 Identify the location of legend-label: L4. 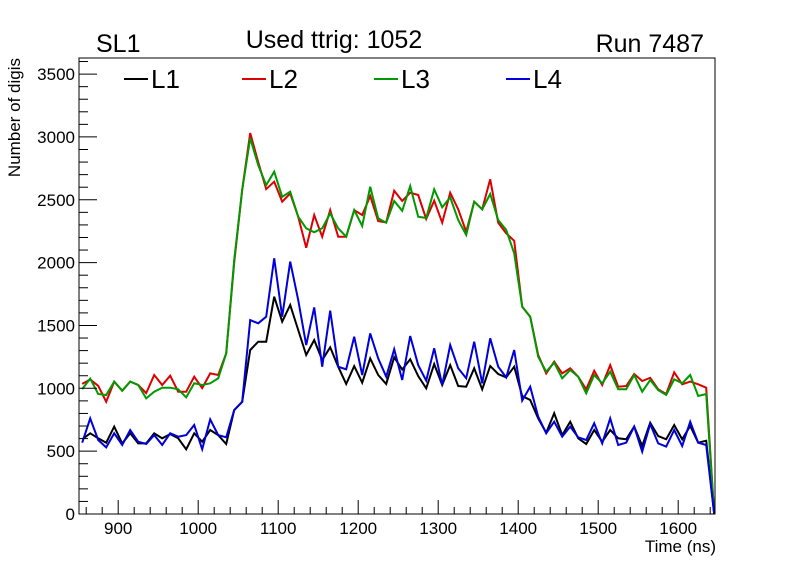
(547, 79).